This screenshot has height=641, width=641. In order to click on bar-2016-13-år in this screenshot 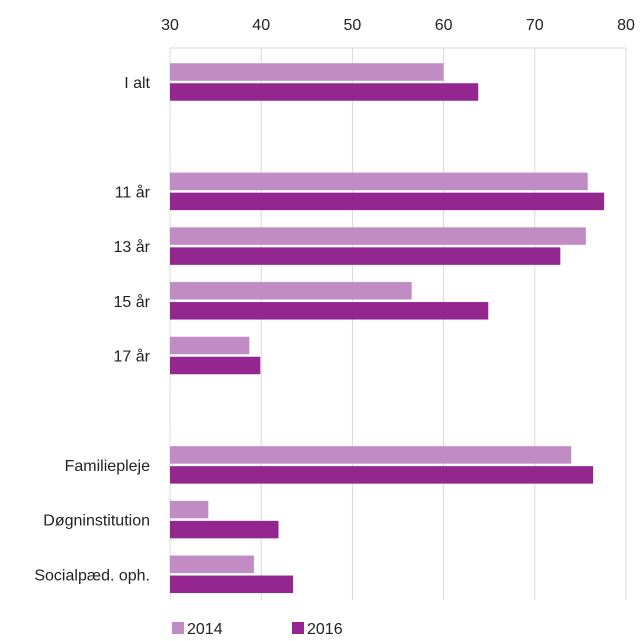, I will do `click(365, 256)`.